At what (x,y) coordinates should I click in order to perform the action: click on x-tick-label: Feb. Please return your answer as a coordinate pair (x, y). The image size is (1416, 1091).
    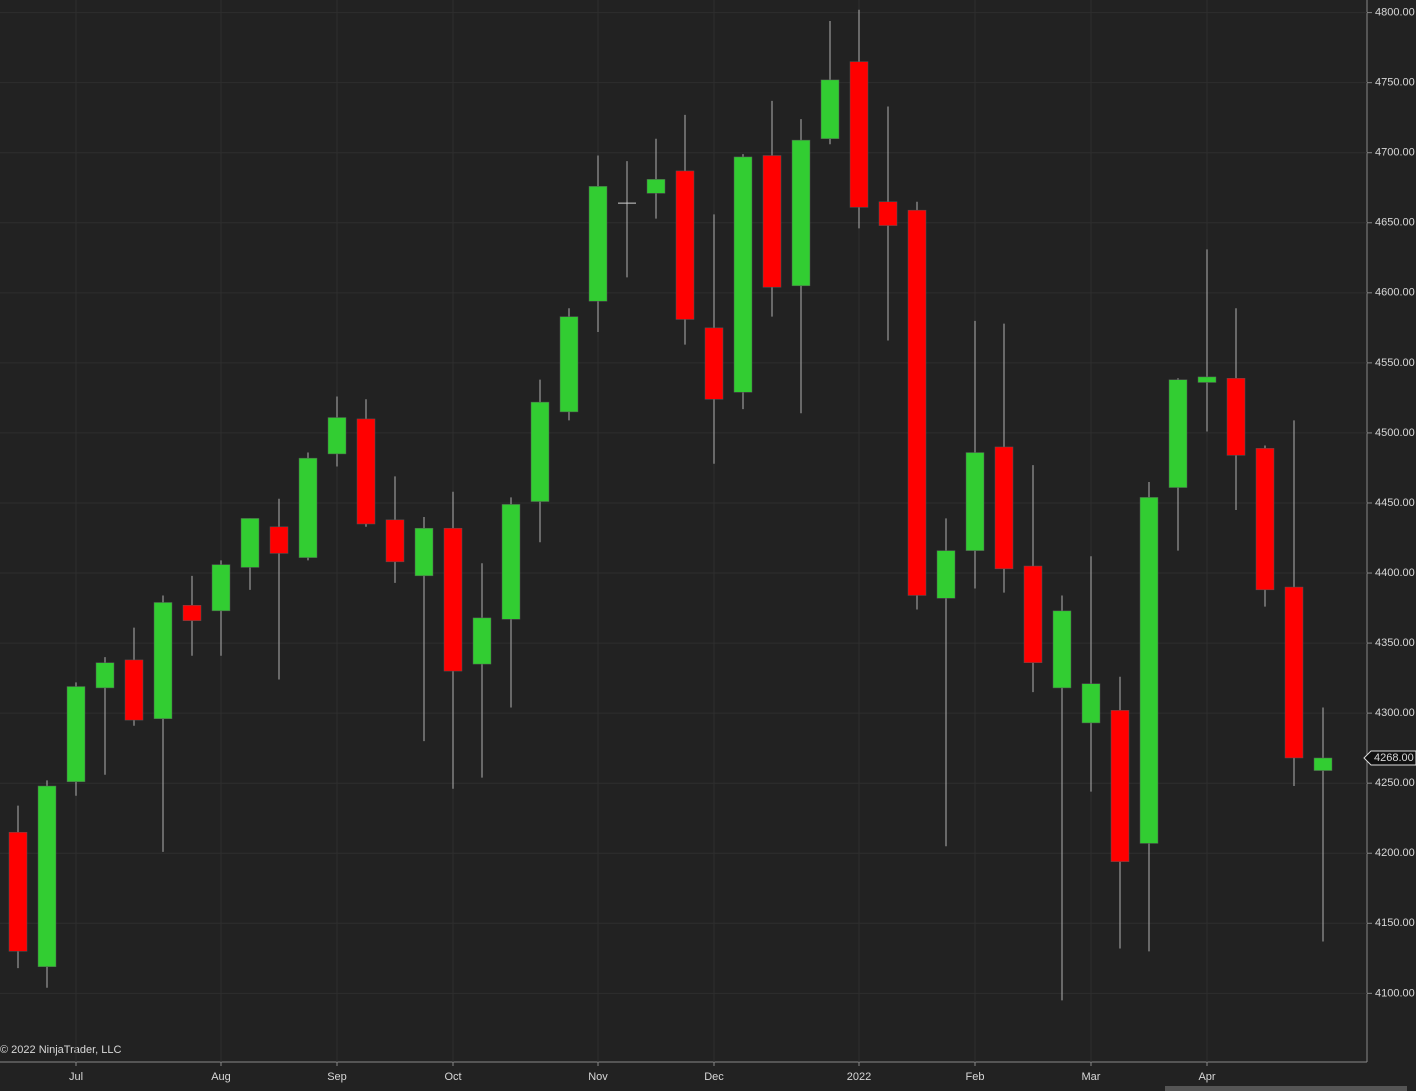
    Looking at the image, I should click on (975, 1077).